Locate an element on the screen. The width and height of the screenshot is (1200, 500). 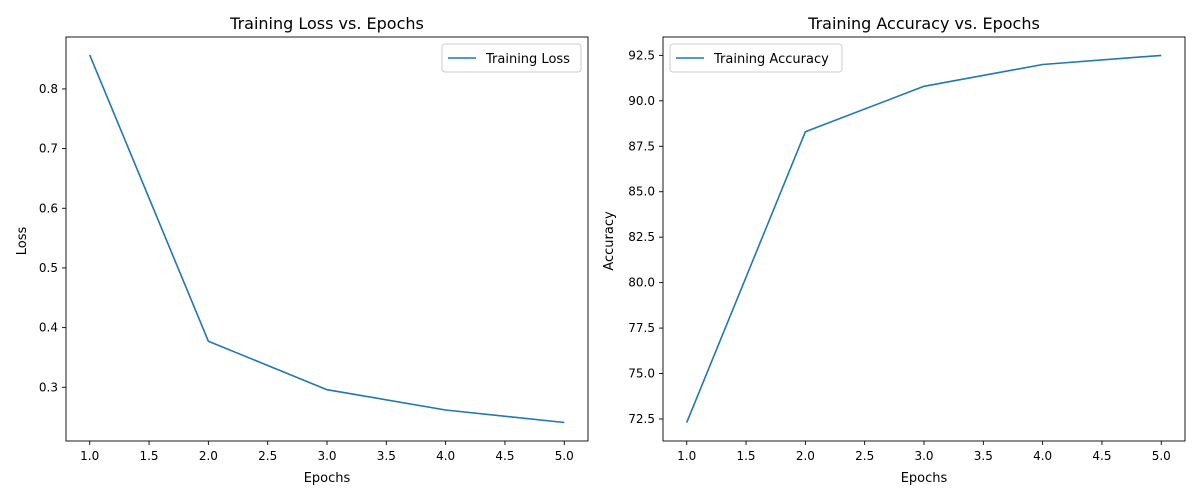
loss-x-tick-label: 3.0 is located at coordinates (326, 456).